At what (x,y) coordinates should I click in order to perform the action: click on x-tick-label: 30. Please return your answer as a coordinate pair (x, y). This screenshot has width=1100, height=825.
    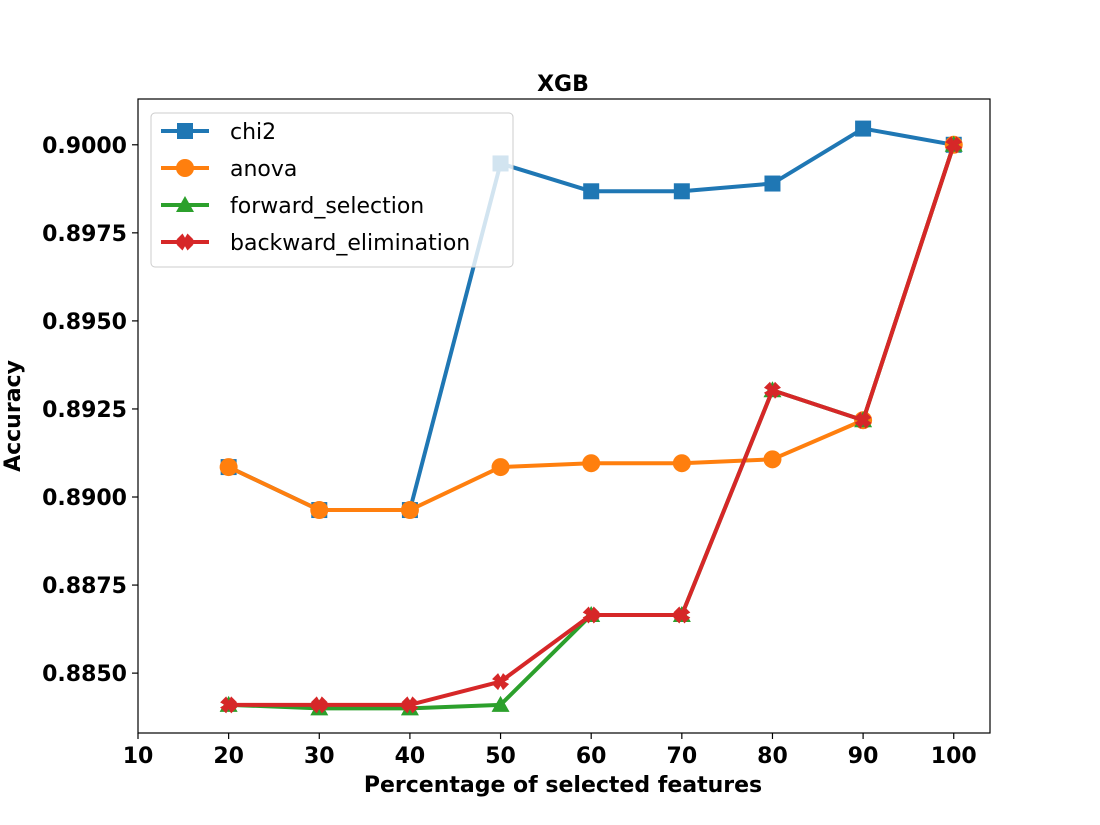
    Looking at the image, I should click on (319, 756).